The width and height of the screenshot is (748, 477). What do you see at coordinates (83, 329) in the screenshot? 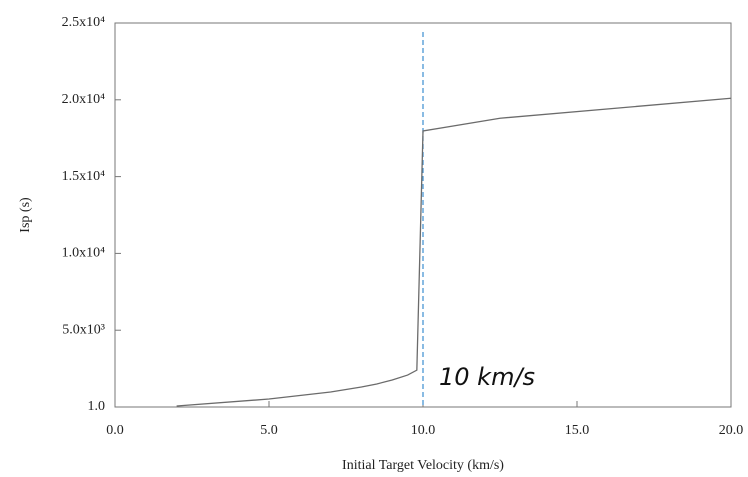
I see `y-tick-label: 5.0x10³` at bounding box center [83, 329].